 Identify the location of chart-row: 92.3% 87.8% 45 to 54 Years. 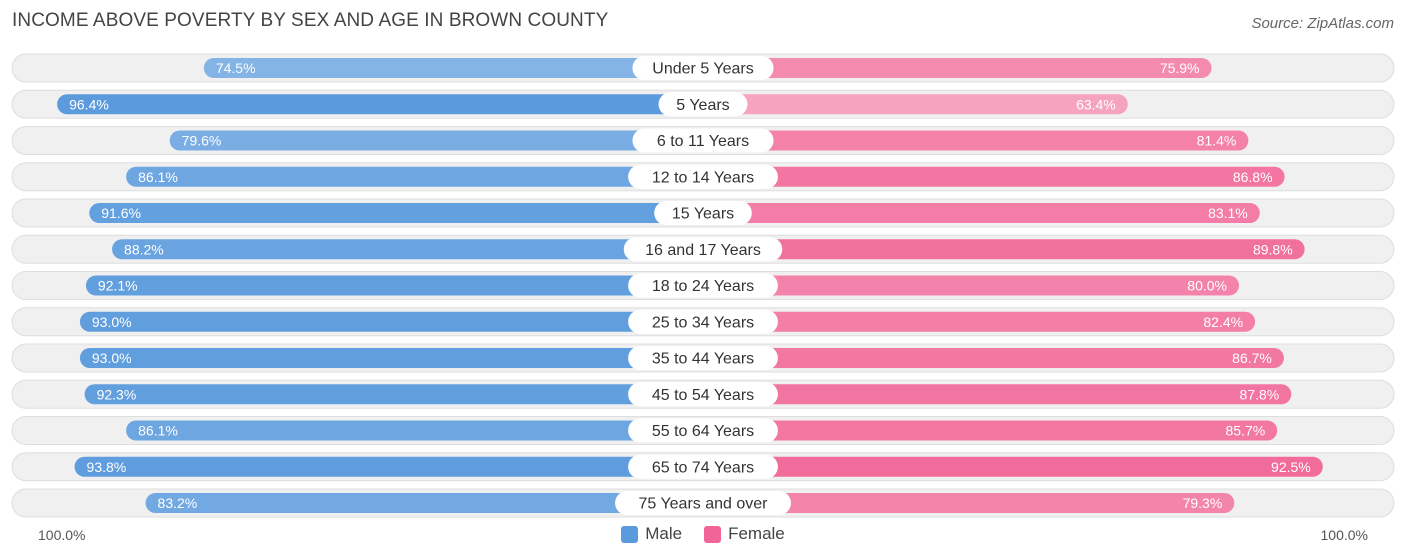
(703, 394).